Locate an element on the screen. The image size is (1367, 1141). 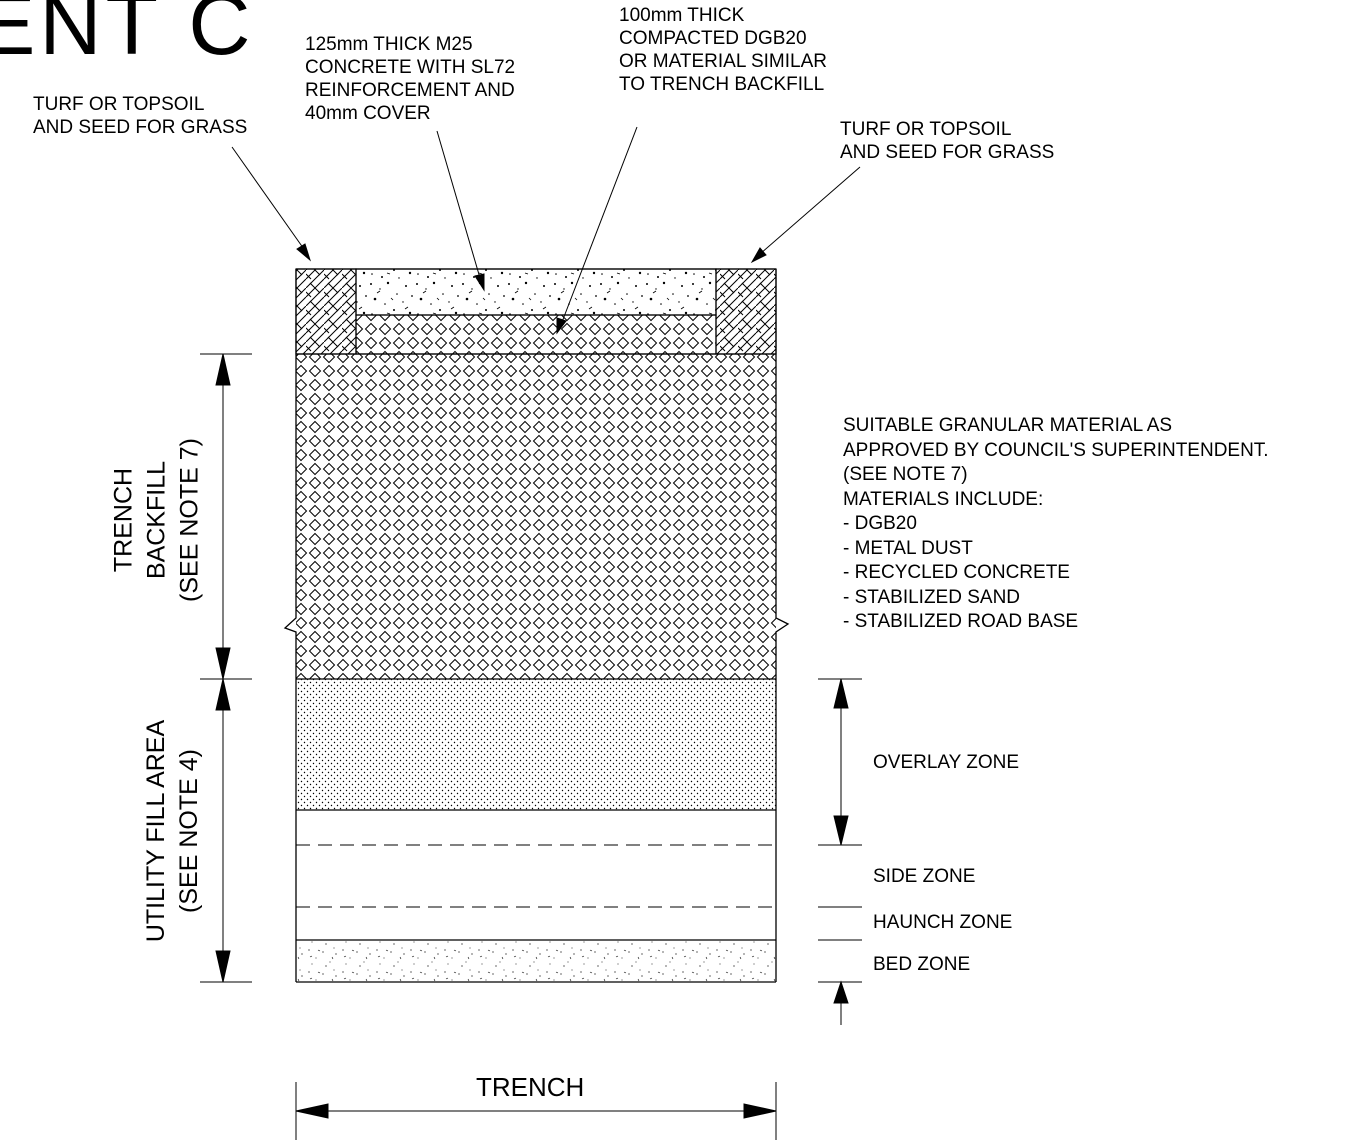
trench-width-dimension is located at coordinates (536, 1111).